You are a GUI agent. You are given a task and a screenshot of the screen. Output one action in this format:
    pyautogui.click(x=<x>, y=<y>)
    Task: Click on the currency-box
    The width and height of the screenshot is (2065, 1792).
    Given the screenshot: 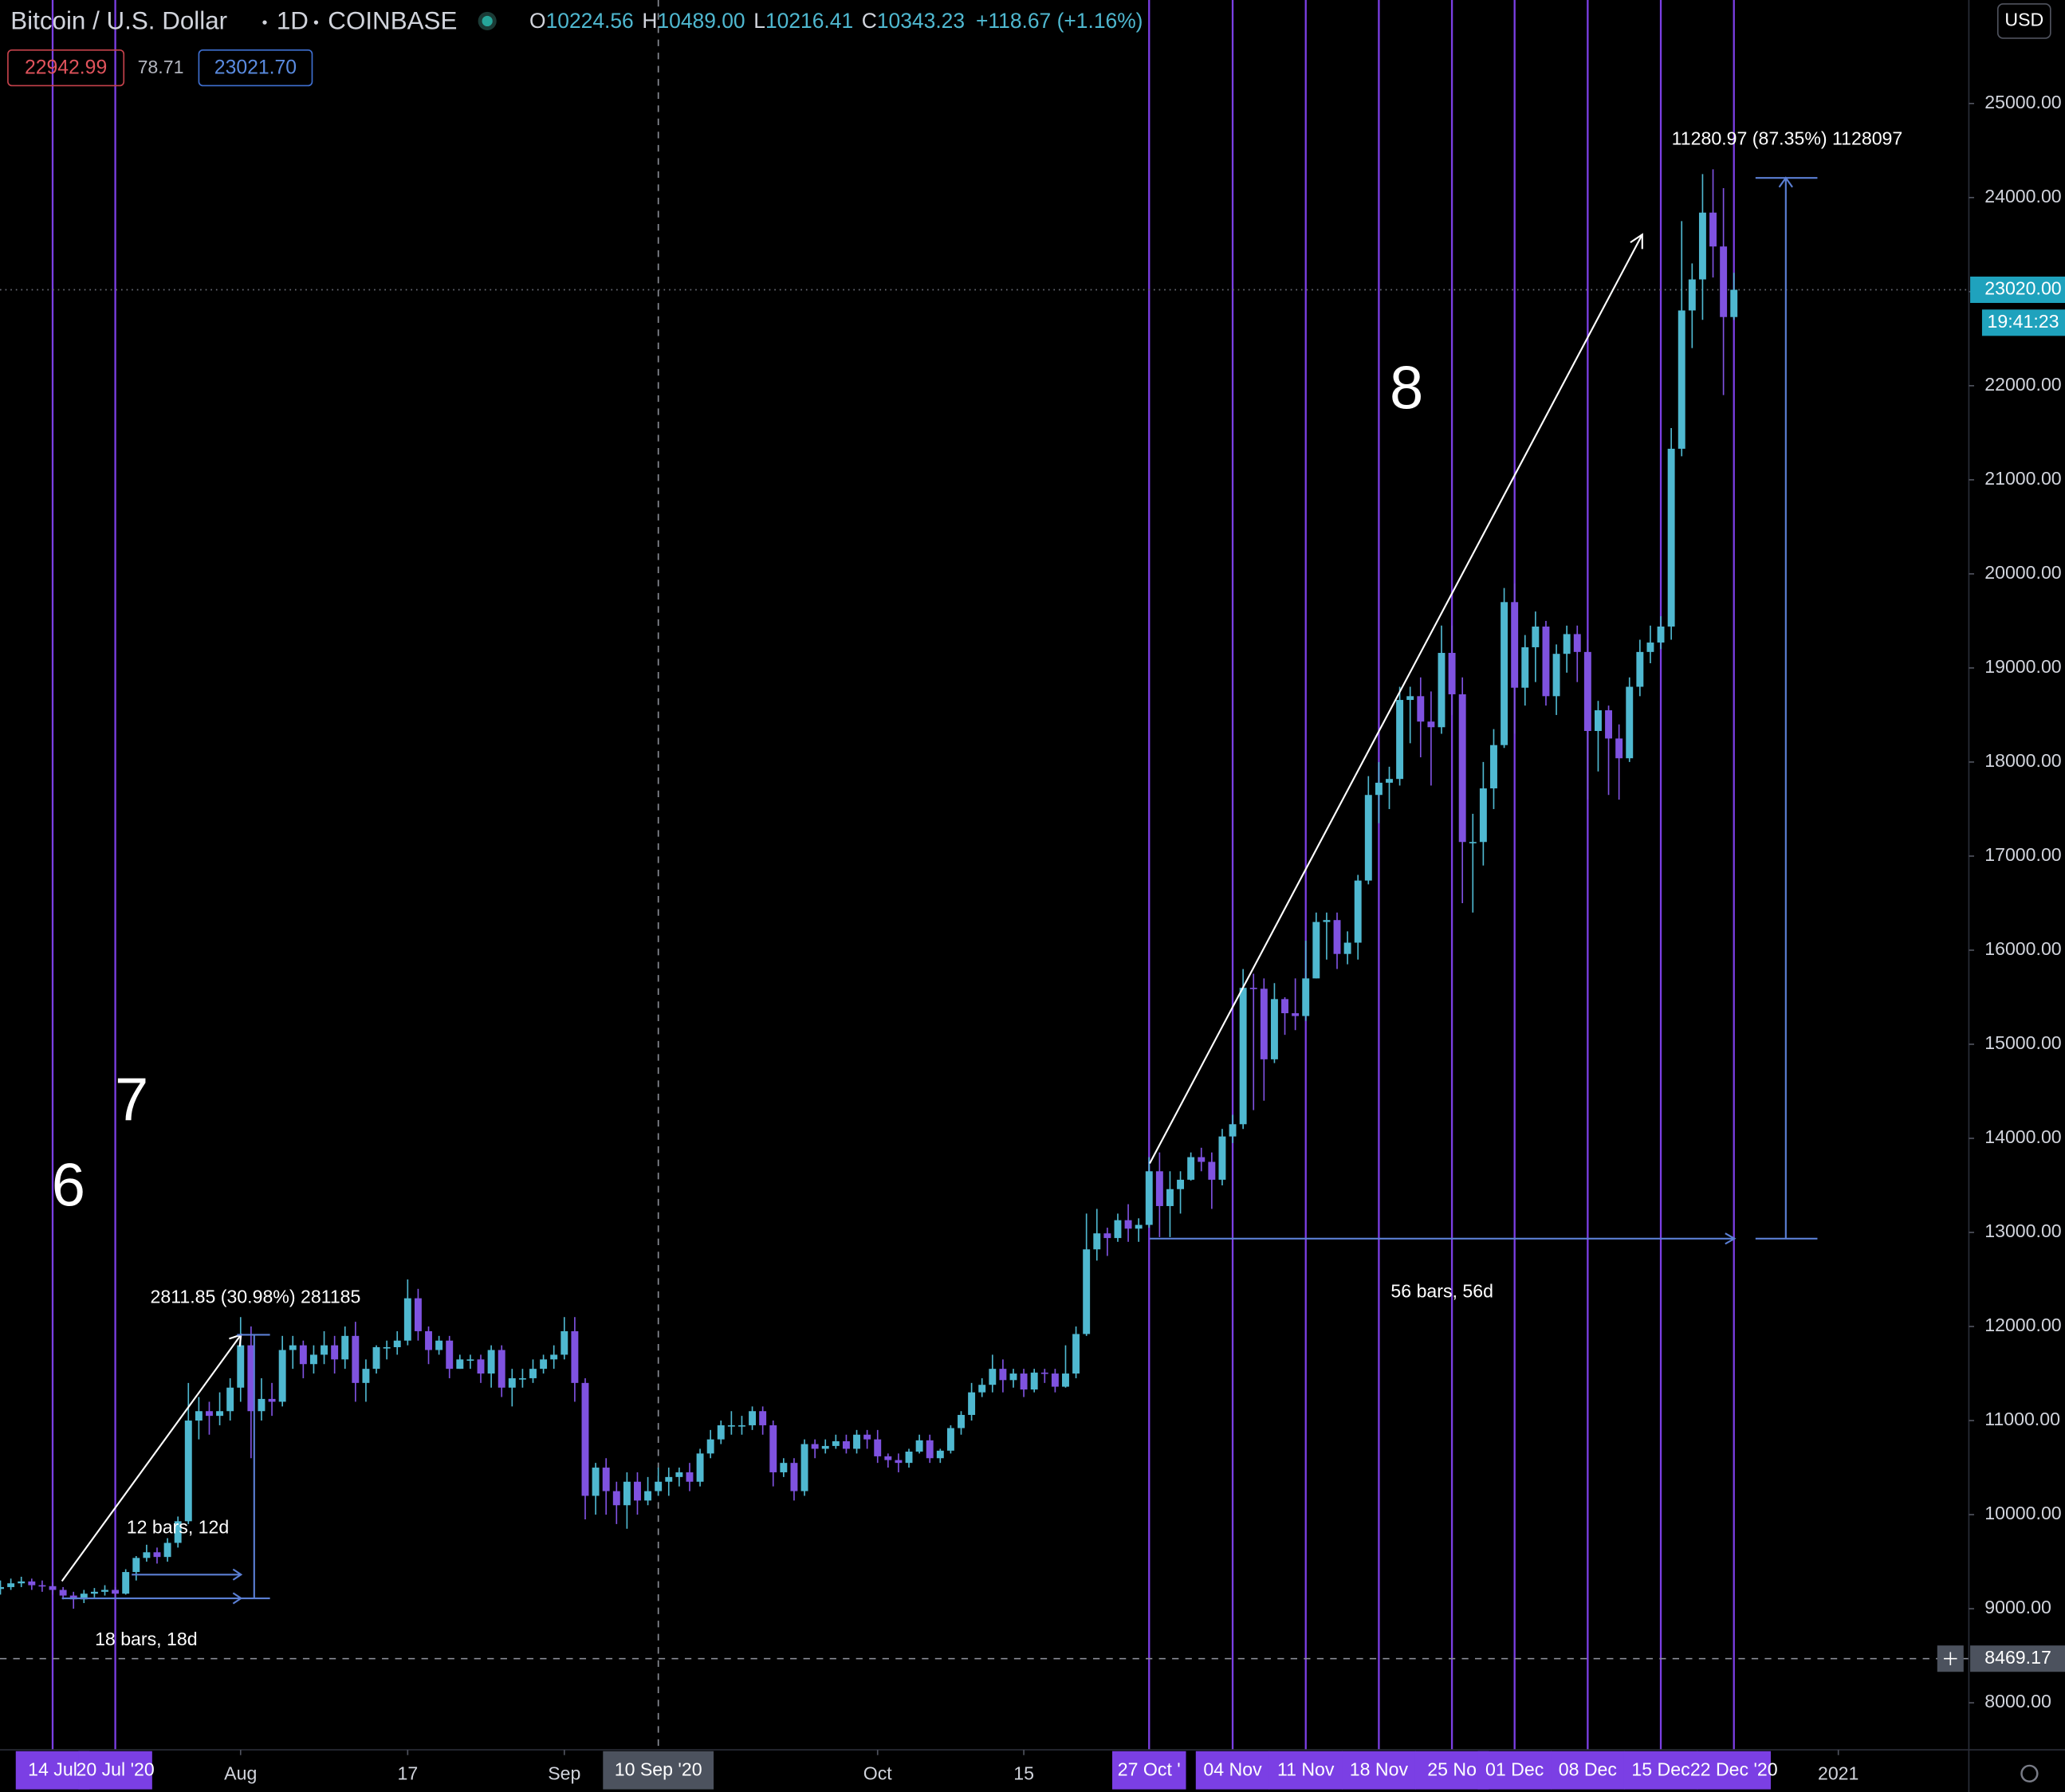 What is the action you would take?
    pyautogui.click(x=2023, y=21)
    